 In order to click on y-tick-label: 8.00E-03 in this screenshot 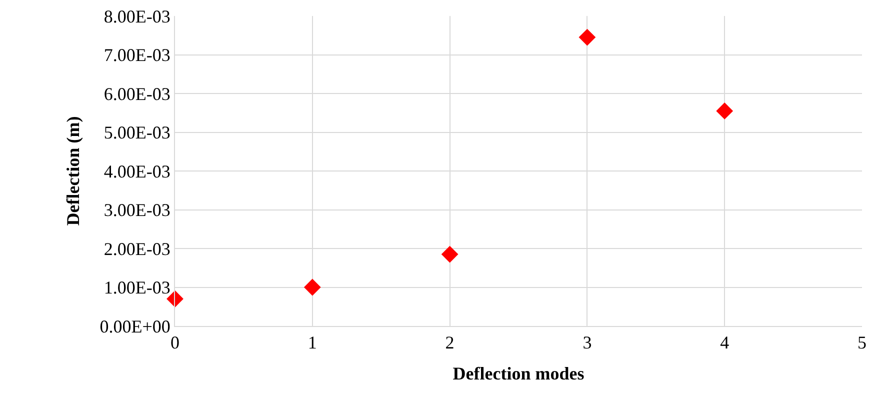, I will do `click(137, 16)`.